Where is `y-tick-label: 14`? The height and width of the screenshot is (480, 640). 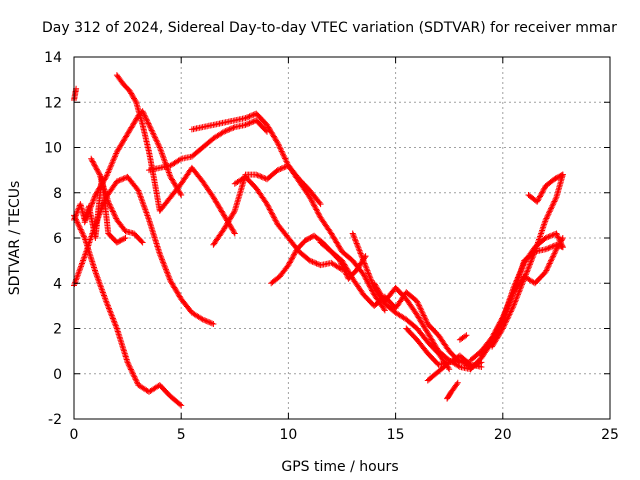
y-tick-label: 14 is located at coordinates (53, 58).